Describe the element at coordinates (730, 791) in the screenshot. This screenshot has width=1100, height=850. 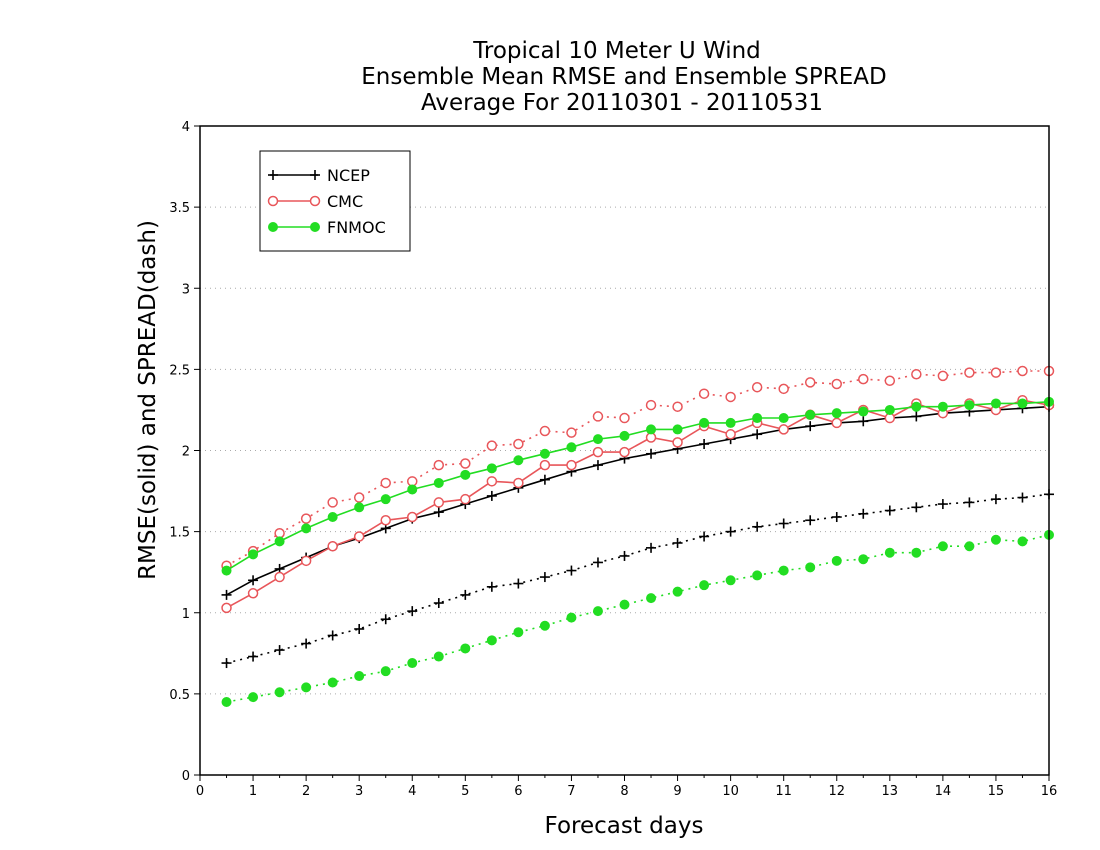
I see `x-tick-label: 10` at that location.